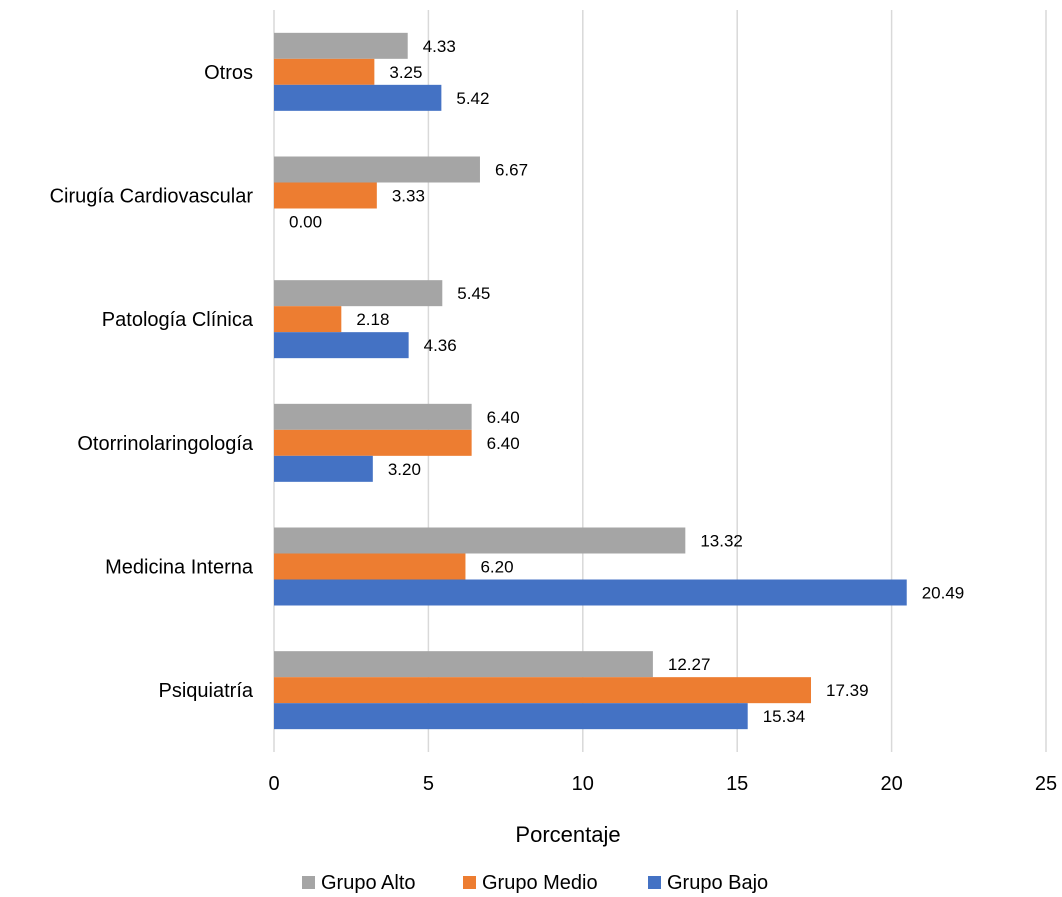 The width and height of the screenshot is (1062, 897). Describe the element at coordinates (373, 416) in the screenshot. I see `bar-grupo-alto-otorrinolaringologia` at that location.